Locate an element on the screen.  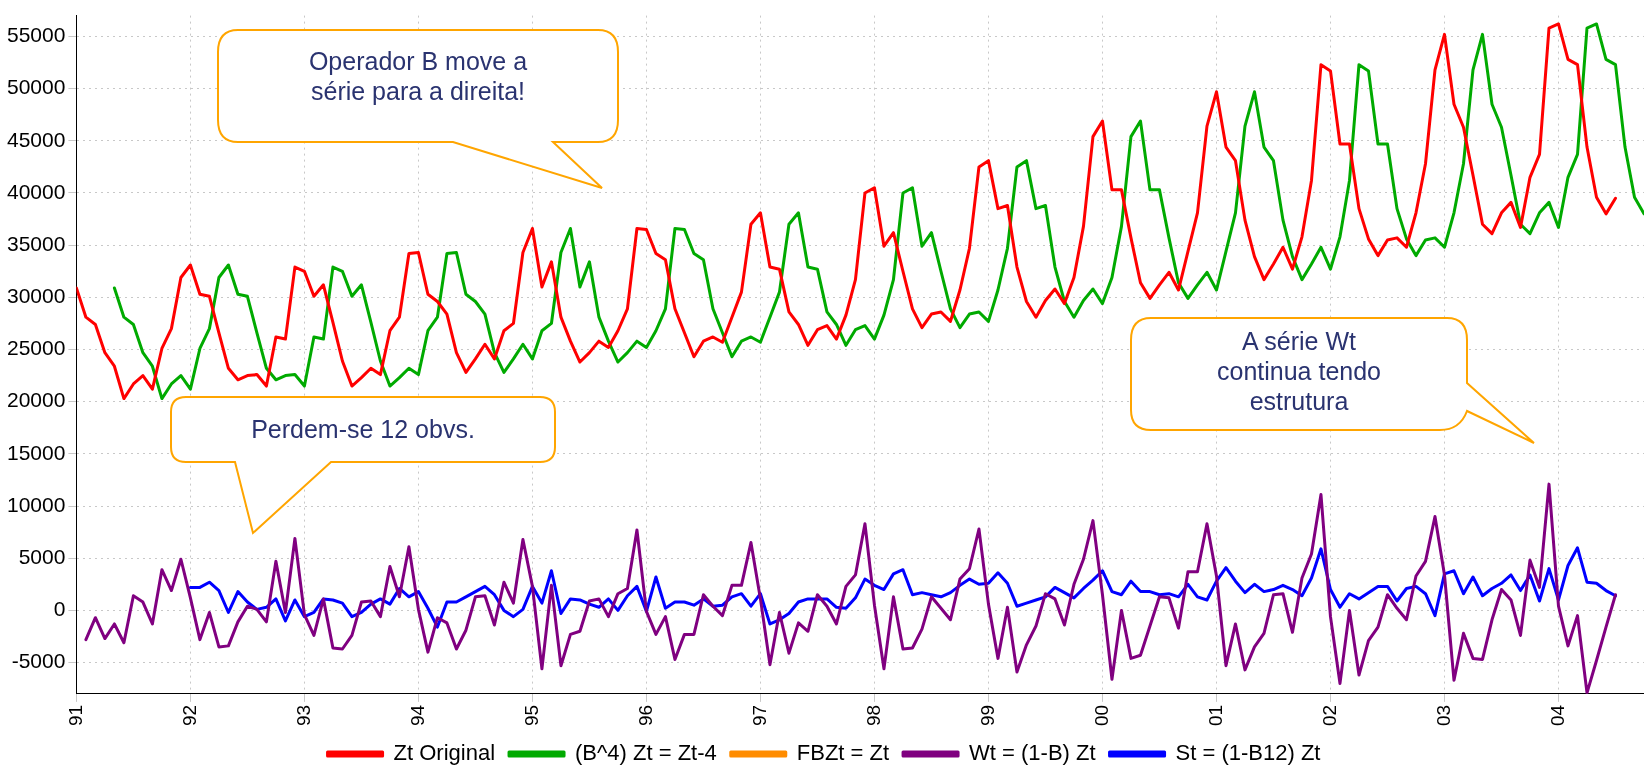
legend-label: Zt Original is located at coordinates (444, 753).